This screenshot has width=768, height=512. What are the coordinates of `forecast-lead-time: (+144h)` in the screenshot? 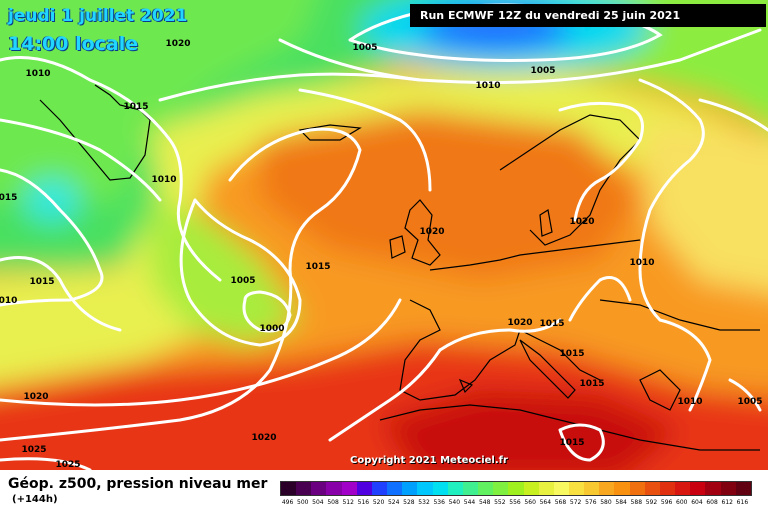 It's located at (35, 499).